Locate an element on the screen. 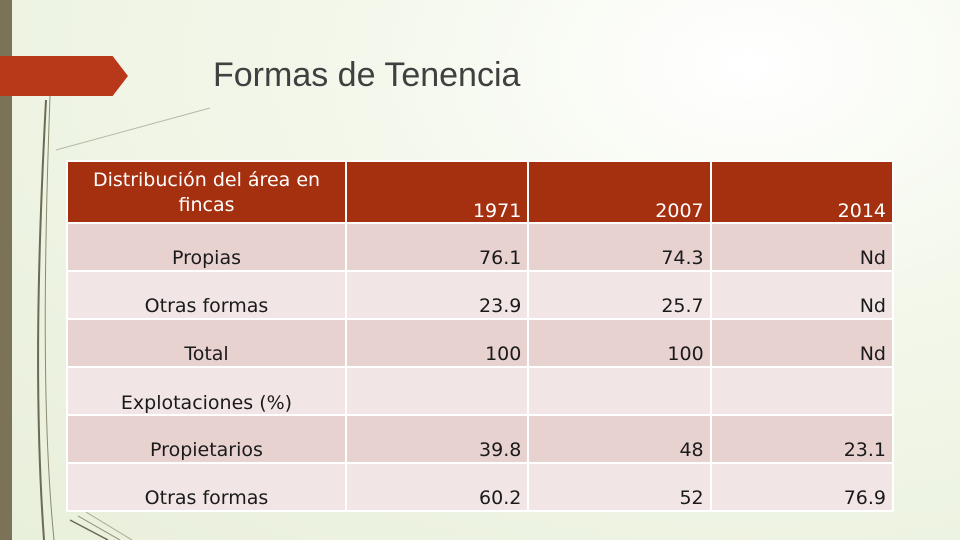  row-label: Propias is located at coordinates (206, 247).